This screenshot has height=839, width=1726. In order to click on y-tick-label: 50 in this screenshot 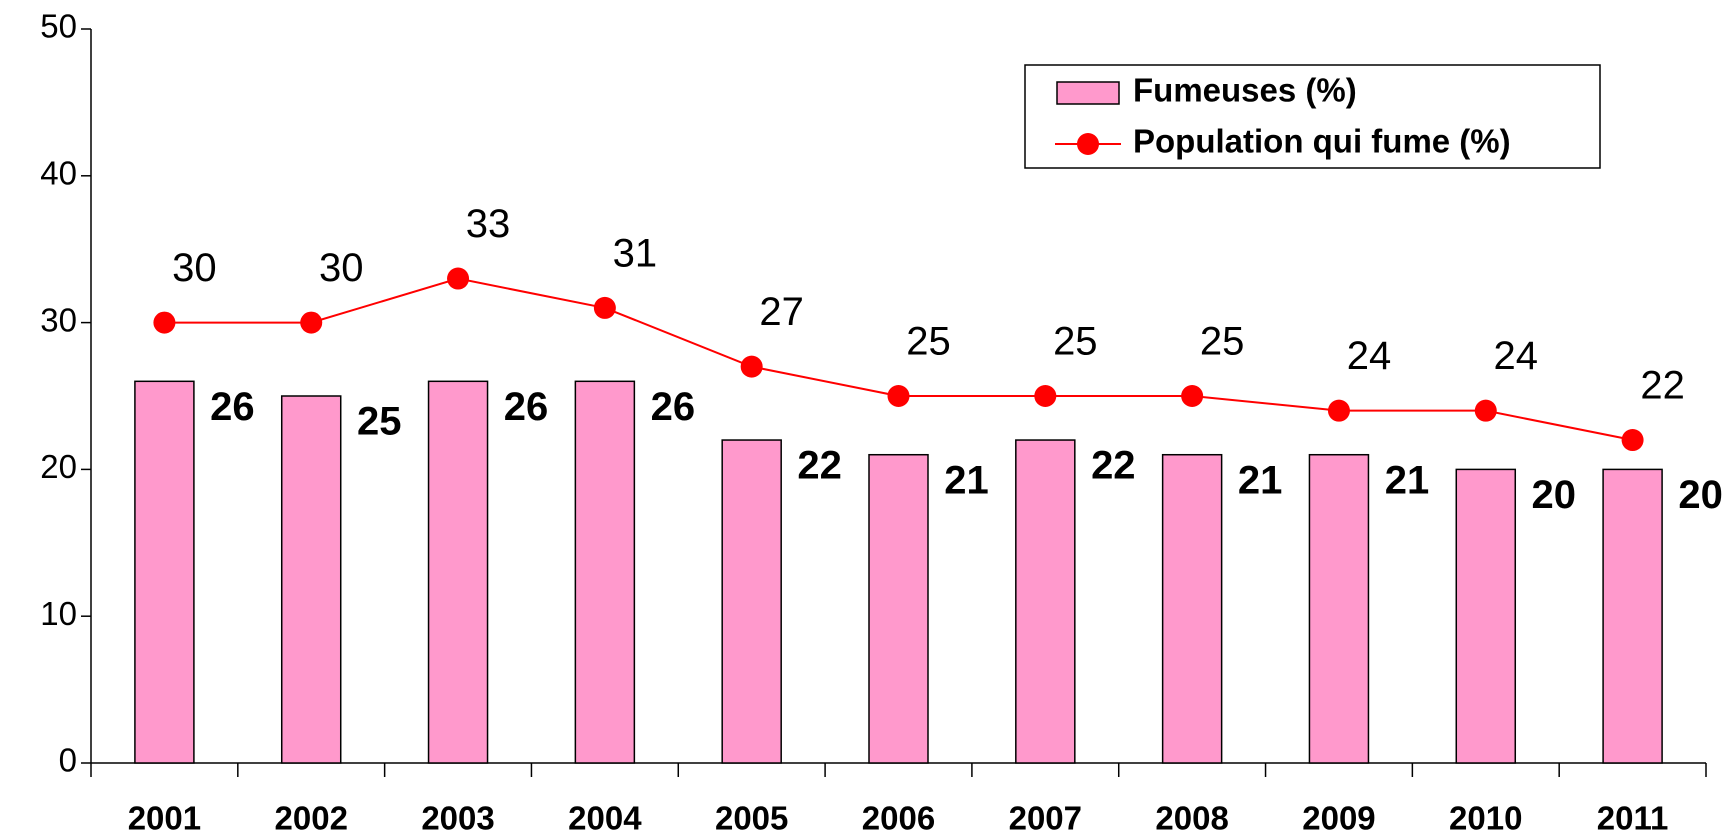, I will do `click(58, 26)`.